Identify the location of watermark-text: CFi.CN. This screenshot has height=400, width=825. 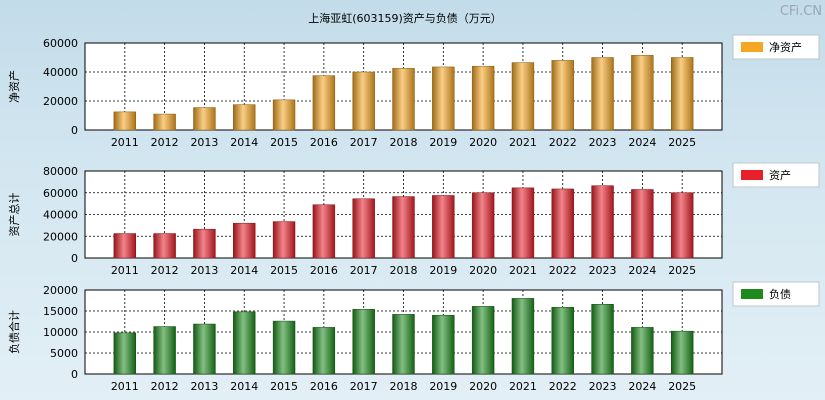
(801, 11).